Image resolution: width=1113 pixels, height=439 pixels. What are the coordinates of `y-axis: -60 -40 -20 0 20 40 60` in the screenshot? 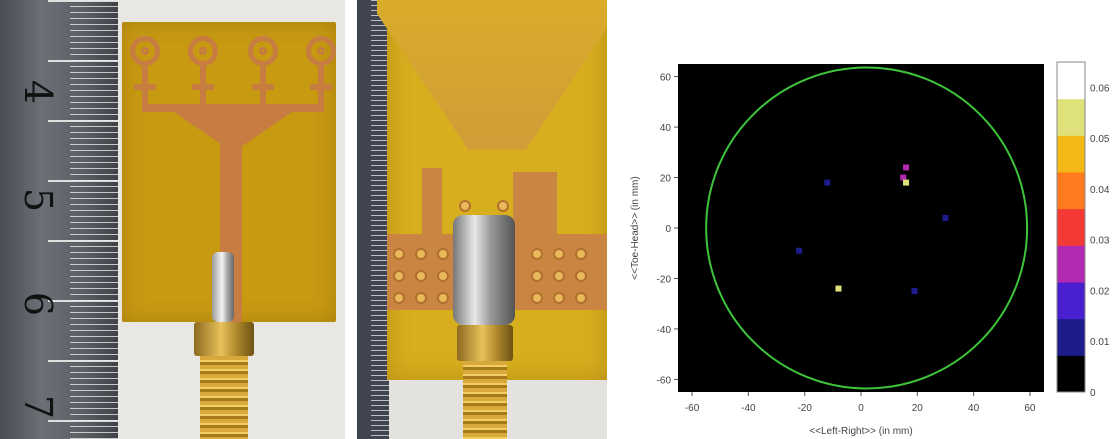 It's located at (667, 229).